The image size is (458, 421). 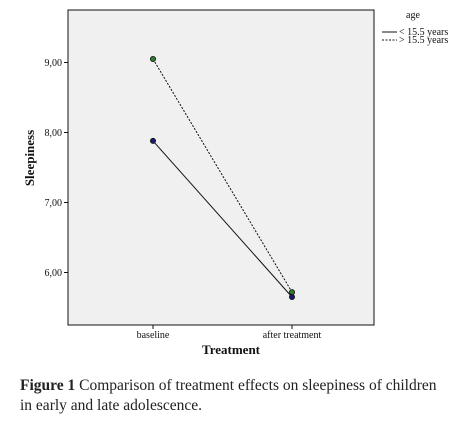 I want to click on legend: age < 15.5 years > 15.5 years, so click(x=415, y=28).